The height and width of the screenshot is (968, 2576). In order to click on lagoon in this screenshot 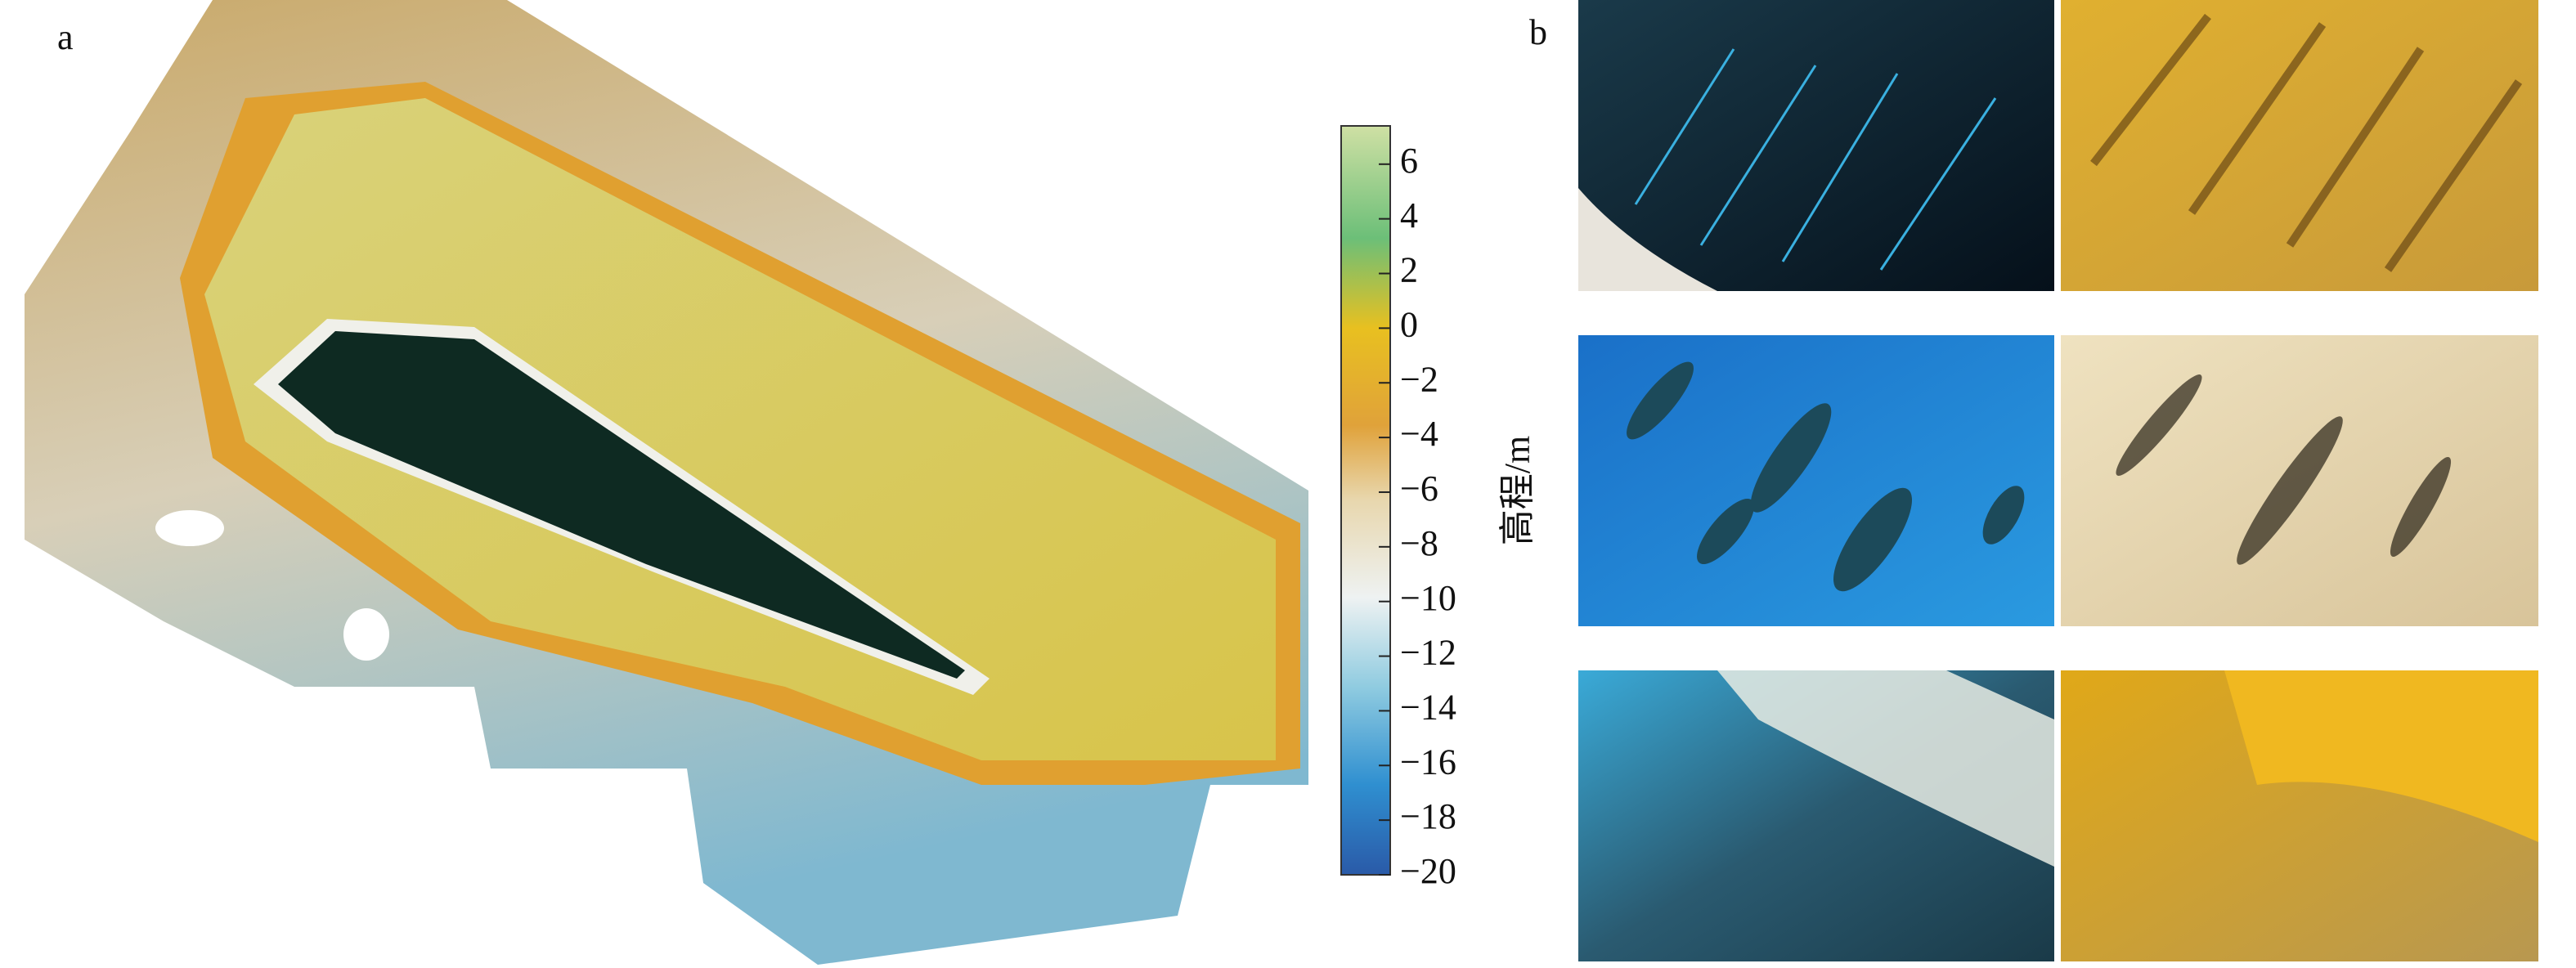, I will do `click(621, 505)`.